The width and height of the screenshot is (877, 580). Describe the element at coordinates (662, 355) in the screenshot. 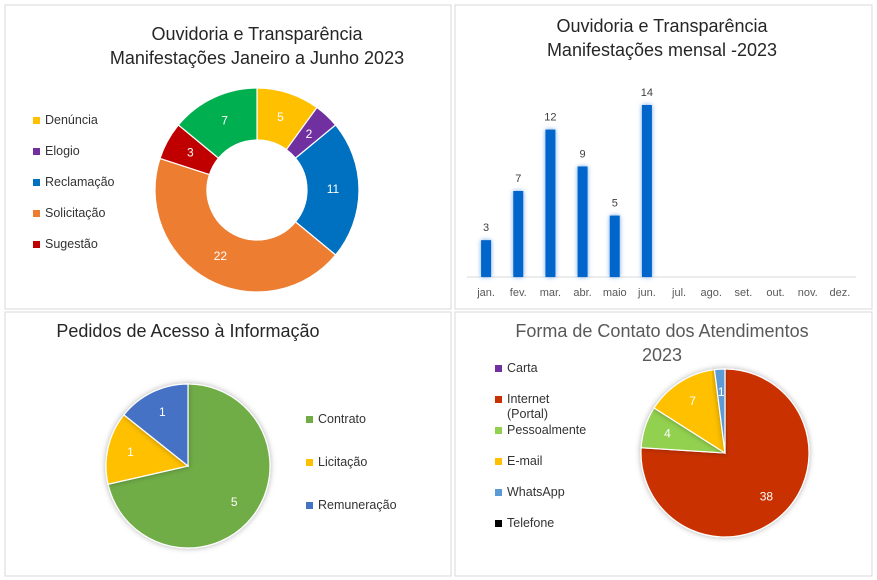

I see `chart-title: 2023` at that location.